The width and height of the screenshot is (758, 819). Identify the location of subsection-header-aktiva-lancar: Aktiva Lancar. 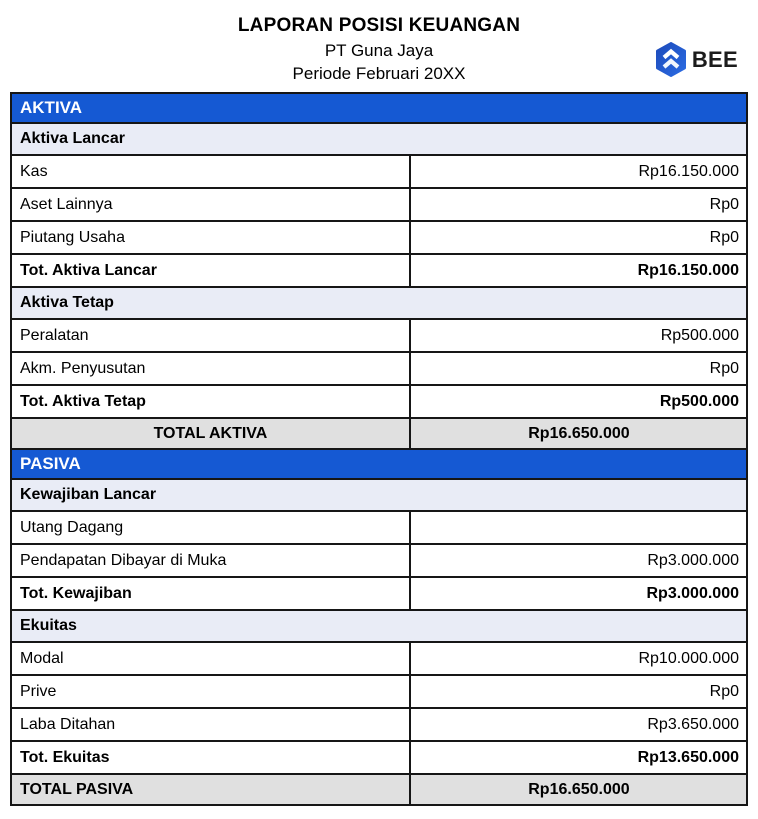
(379, 139).